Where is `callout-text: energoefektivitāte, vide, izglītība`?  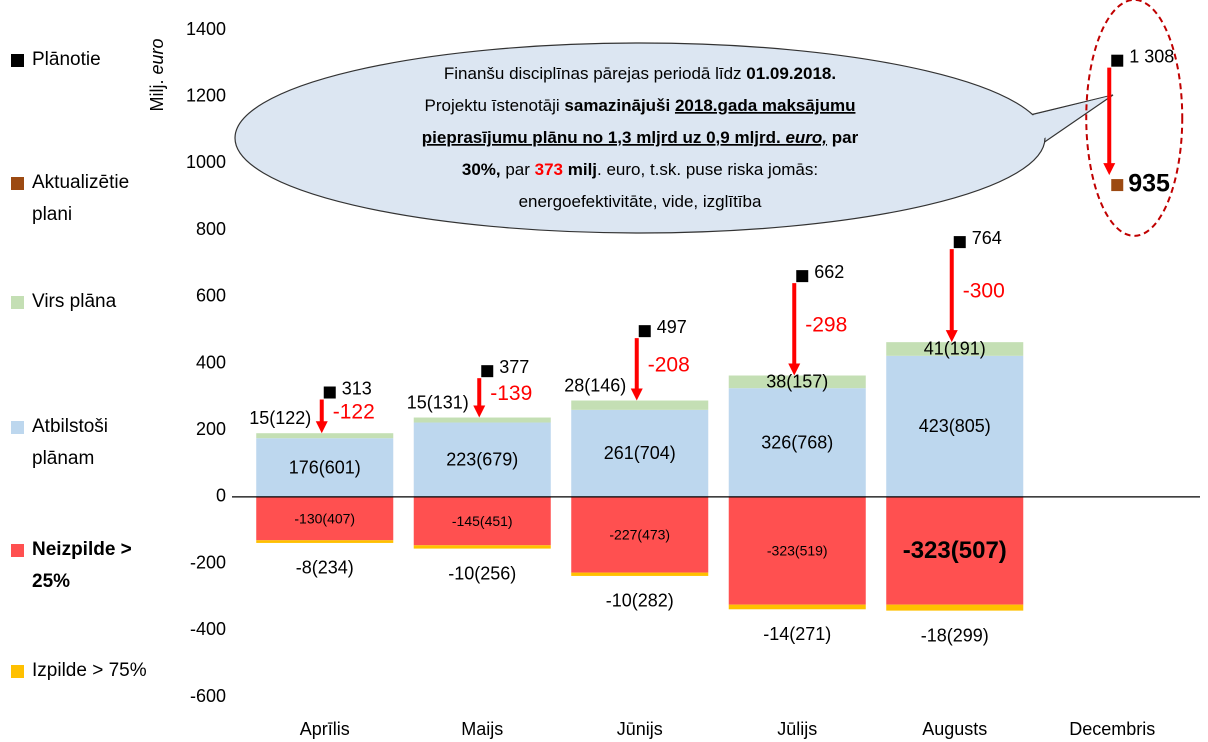 callout-text: energoefektivitāte, vide, izglītība is located at coordinates (640, 201).